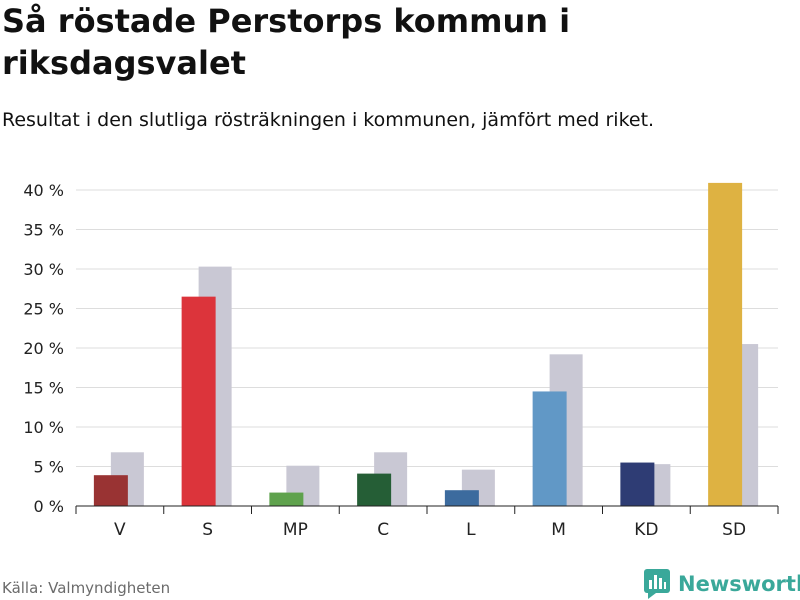 The width and height of the screenshot is (800, 600). What do you see at coordinates (207, 530) in the screenshot?
I see `x-tick-label: S` at bounding box center [207, 530].